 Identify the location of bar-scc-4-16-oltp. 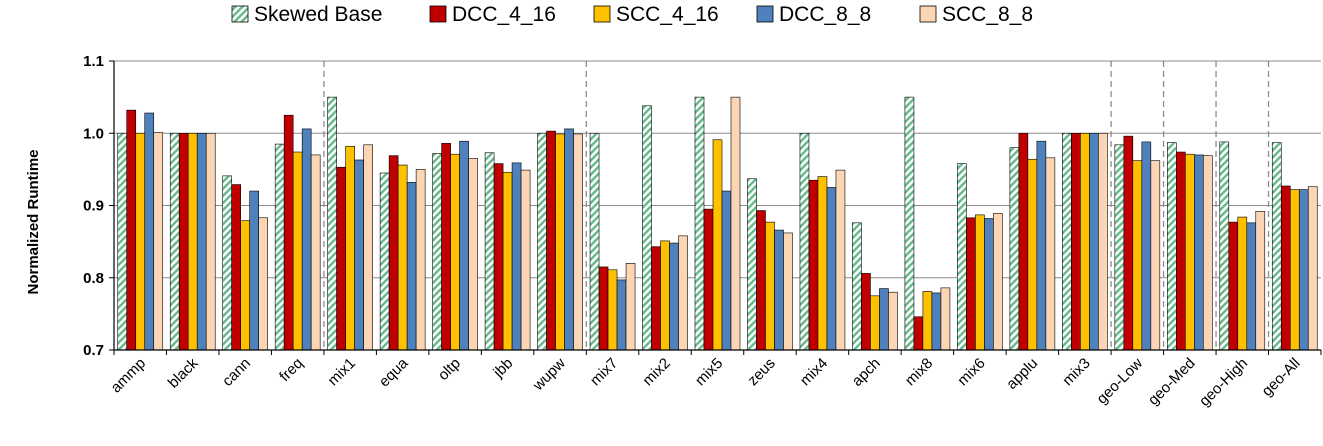
(455, 252).